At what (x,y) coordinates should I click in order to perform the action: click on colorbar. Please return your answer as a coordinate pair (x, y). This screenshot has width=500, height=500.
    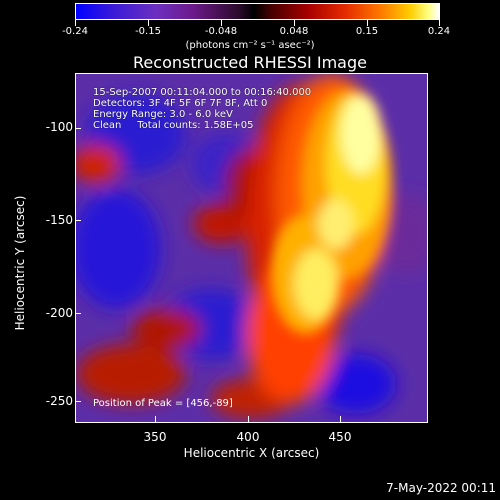
    Looking at the image, I should click on (257, 11).